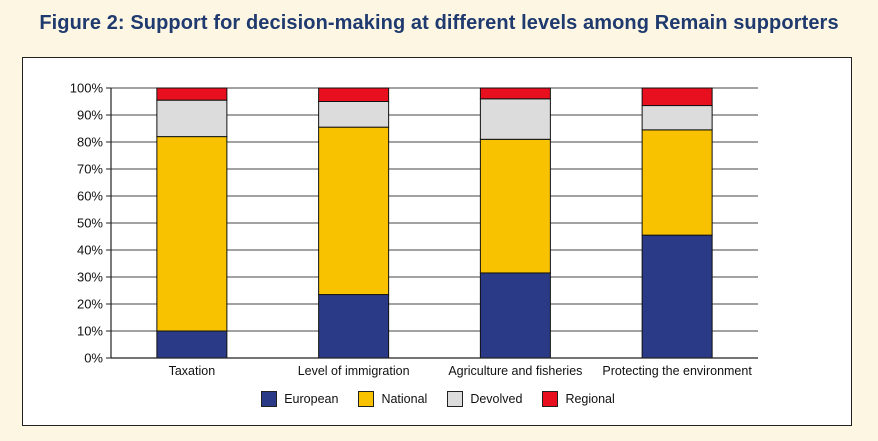 The height and width of the screenshot is (441, 878). I want to click on y-tick-label: 30%, so click(90, 277).